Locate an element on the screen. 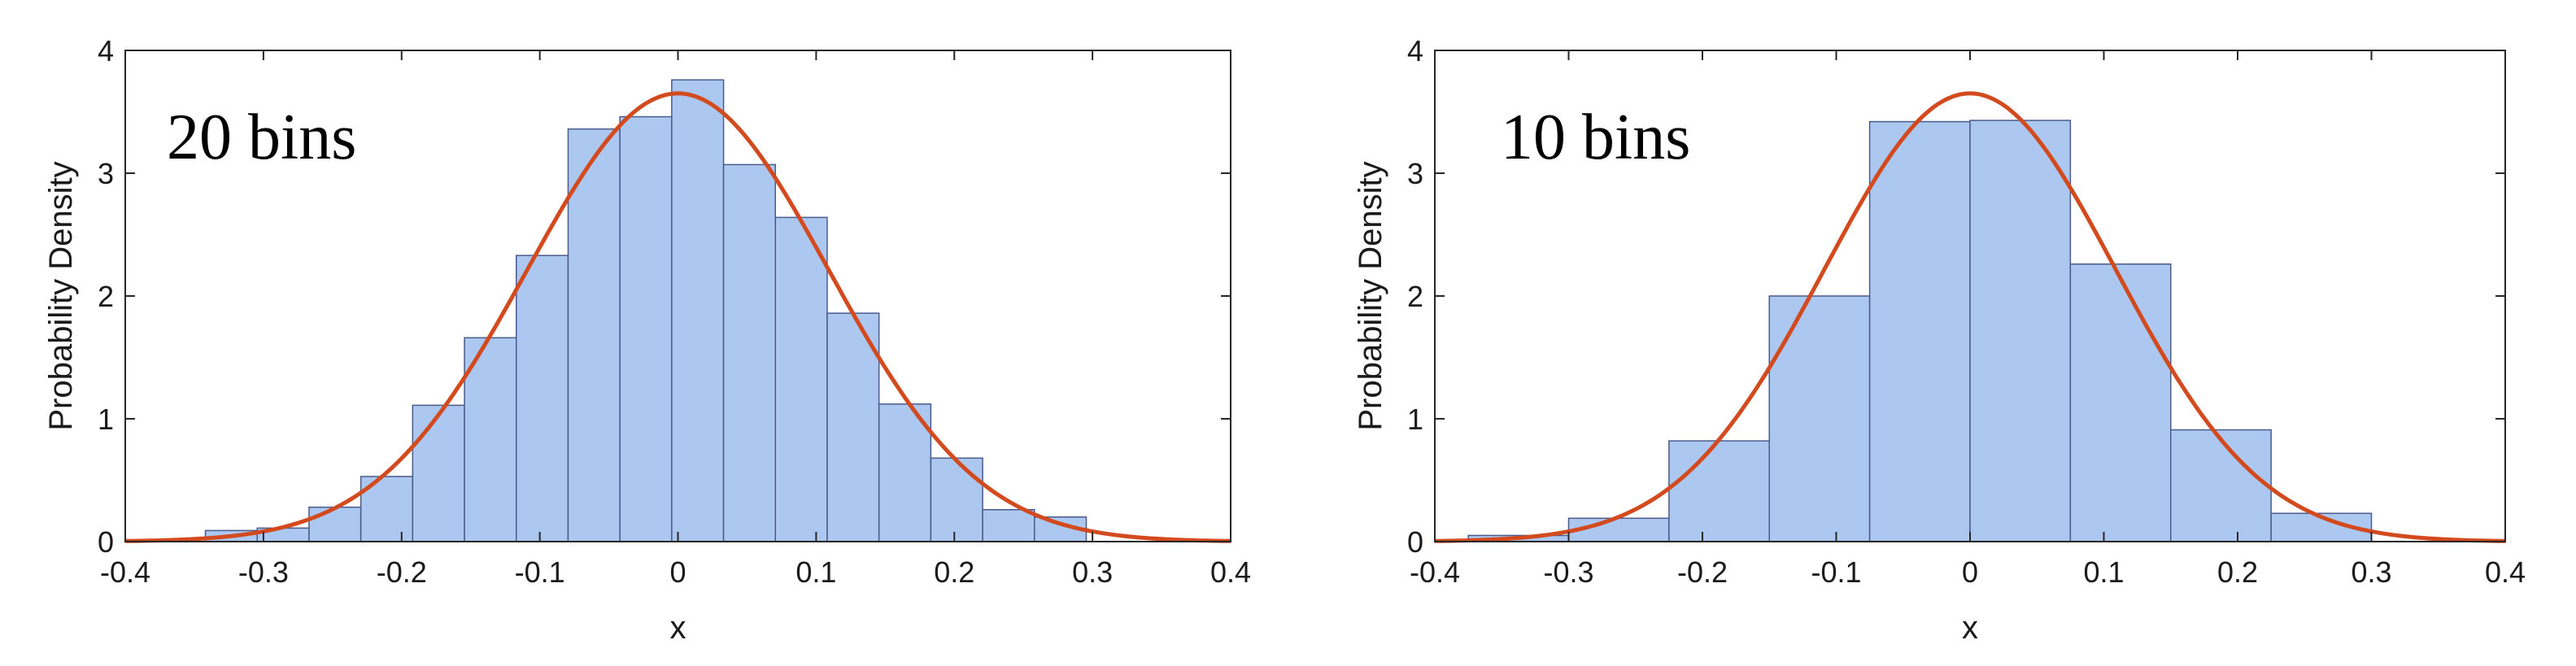  bin-count-annotation: 10 bins is located at coordinates (1595, 137).